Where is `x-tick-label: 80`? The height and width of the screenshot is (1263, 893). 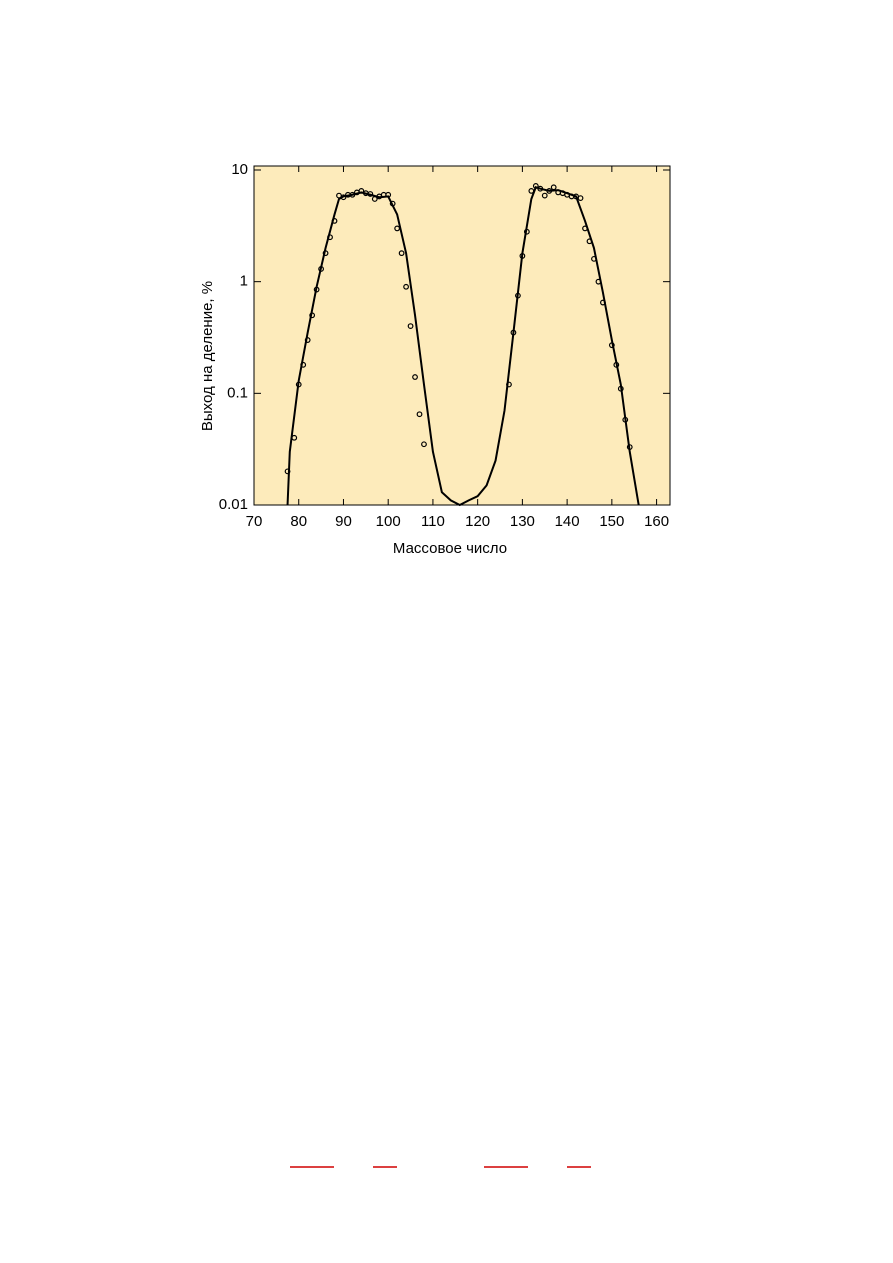
x-tick-label: 80 is located at coordinates (298, 521).